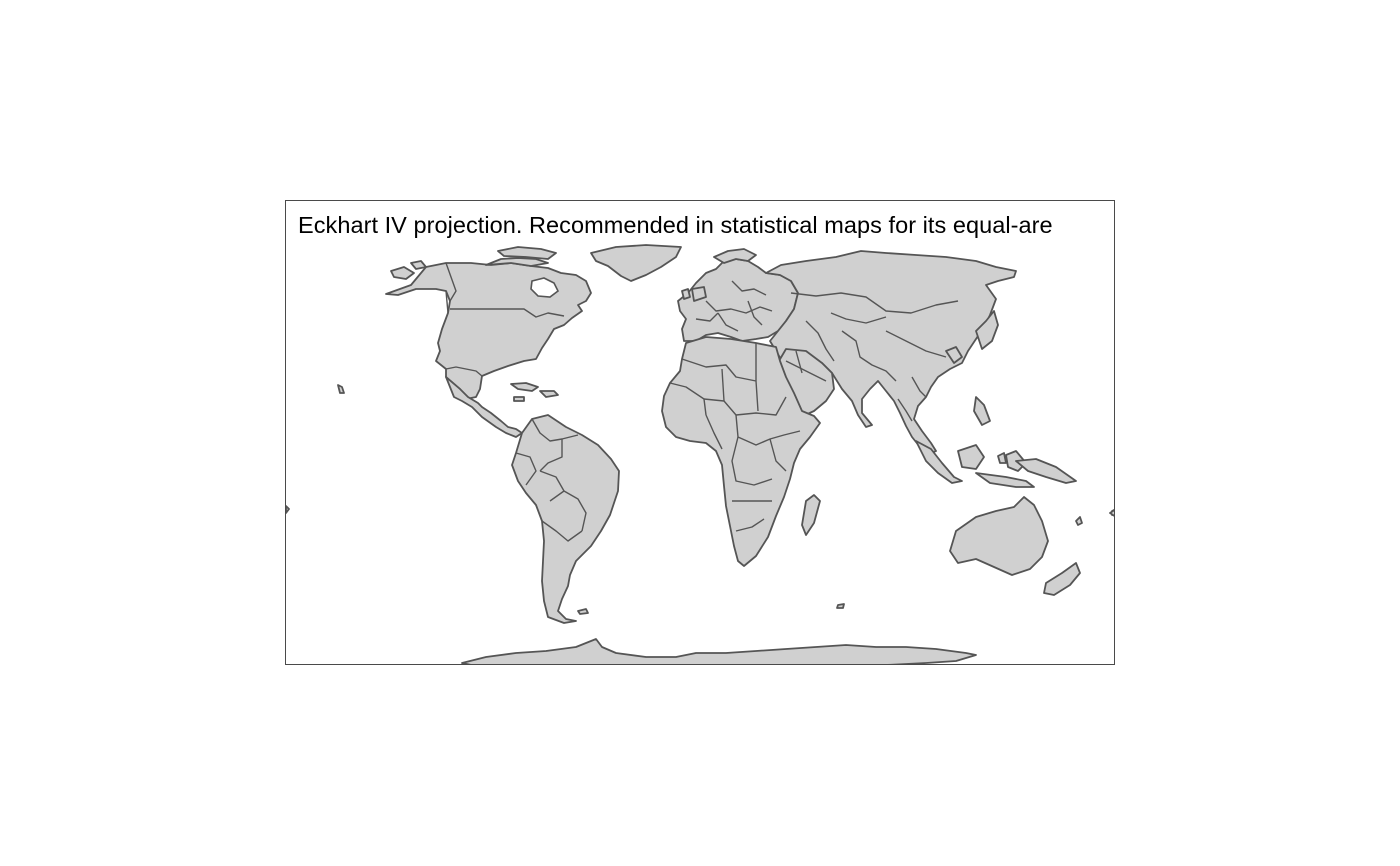 This screenshot has height=866, width=1400. Describe the element at coordinates (840, 606) in the screenshot. I see `southern-island` at that location.